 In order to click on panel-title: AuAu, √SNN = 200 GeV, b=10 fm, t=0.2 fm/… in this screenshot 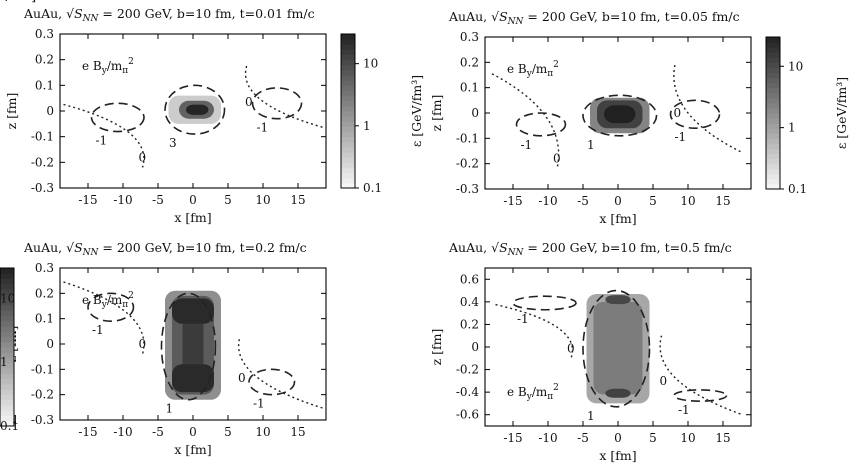, I will do `click(165, 249)`.